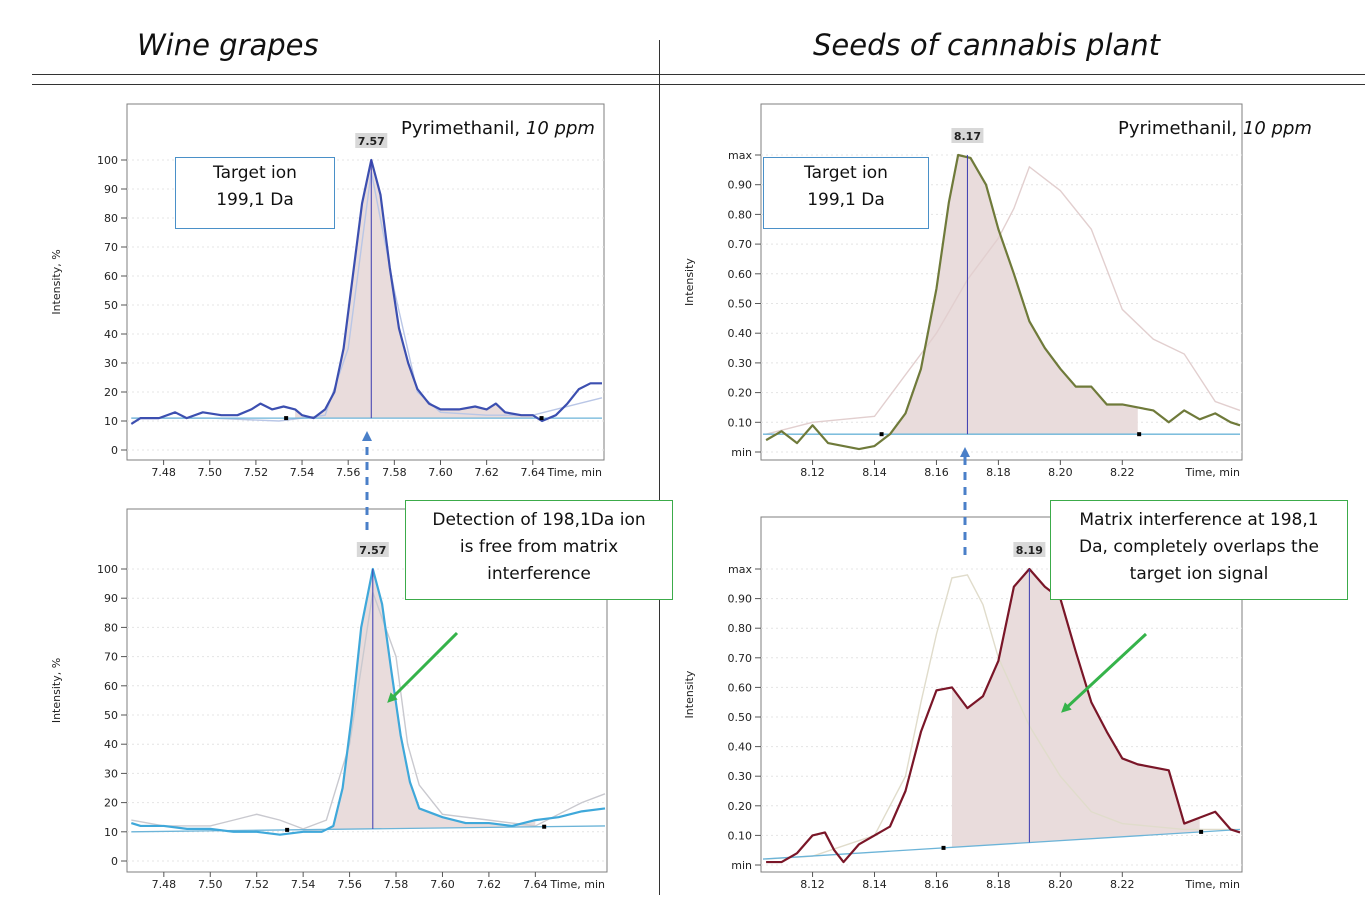  Describe the element at coordinates (740, 717) in the screenshot. I see `y-tick-label: 0.50` at that location.